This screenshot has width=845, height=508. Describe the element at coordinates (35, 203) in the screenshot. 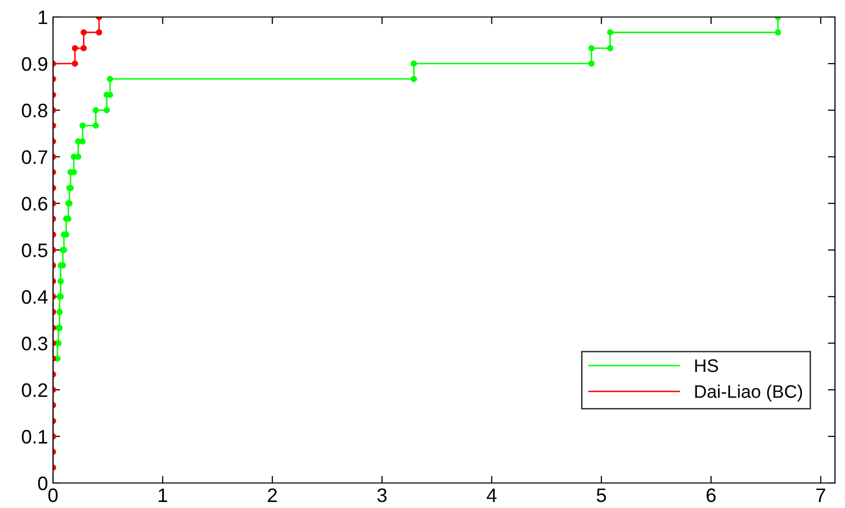

I see `y-tick-label: 0.6` at that location.